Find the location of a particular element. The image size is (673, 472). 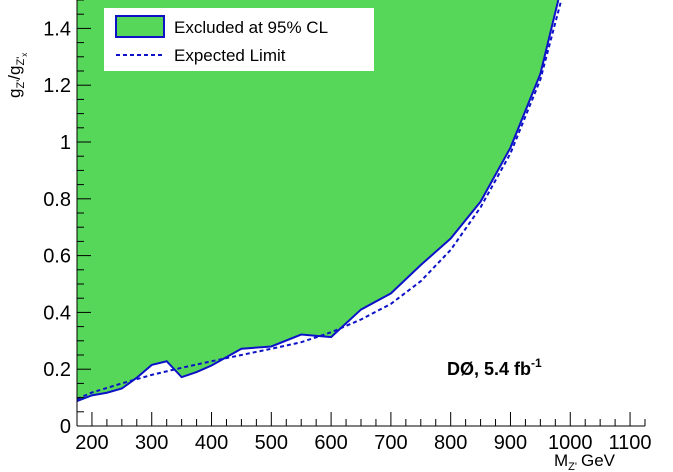

x-tick-label: 400 is located at coordinates (211, 443).